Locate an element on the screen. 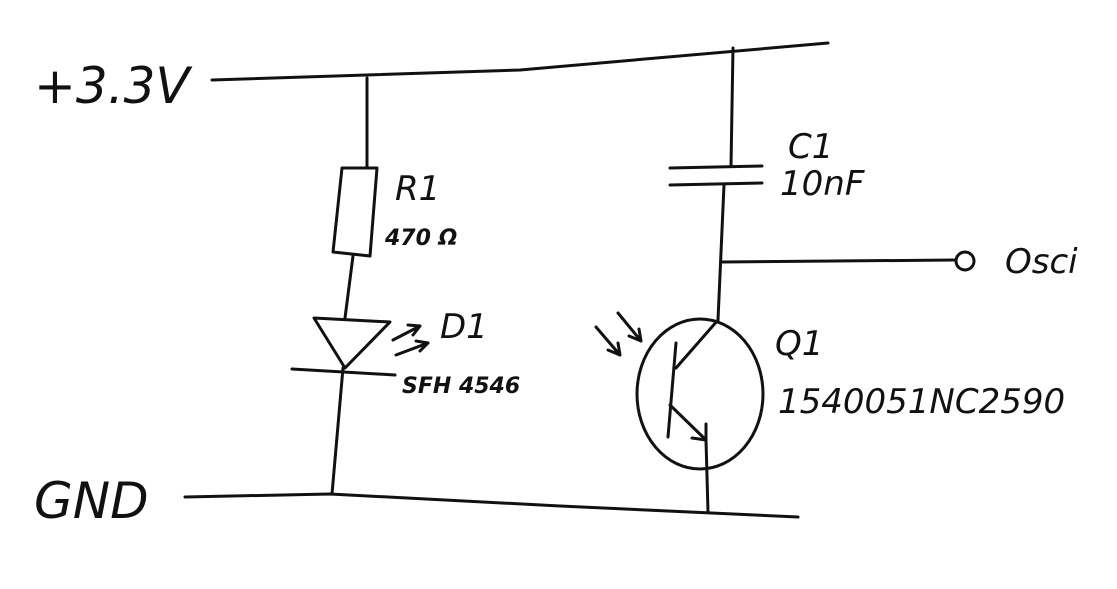 The image size is (1117, 589). gnd-label: GND is located at coordinates (91, 501).